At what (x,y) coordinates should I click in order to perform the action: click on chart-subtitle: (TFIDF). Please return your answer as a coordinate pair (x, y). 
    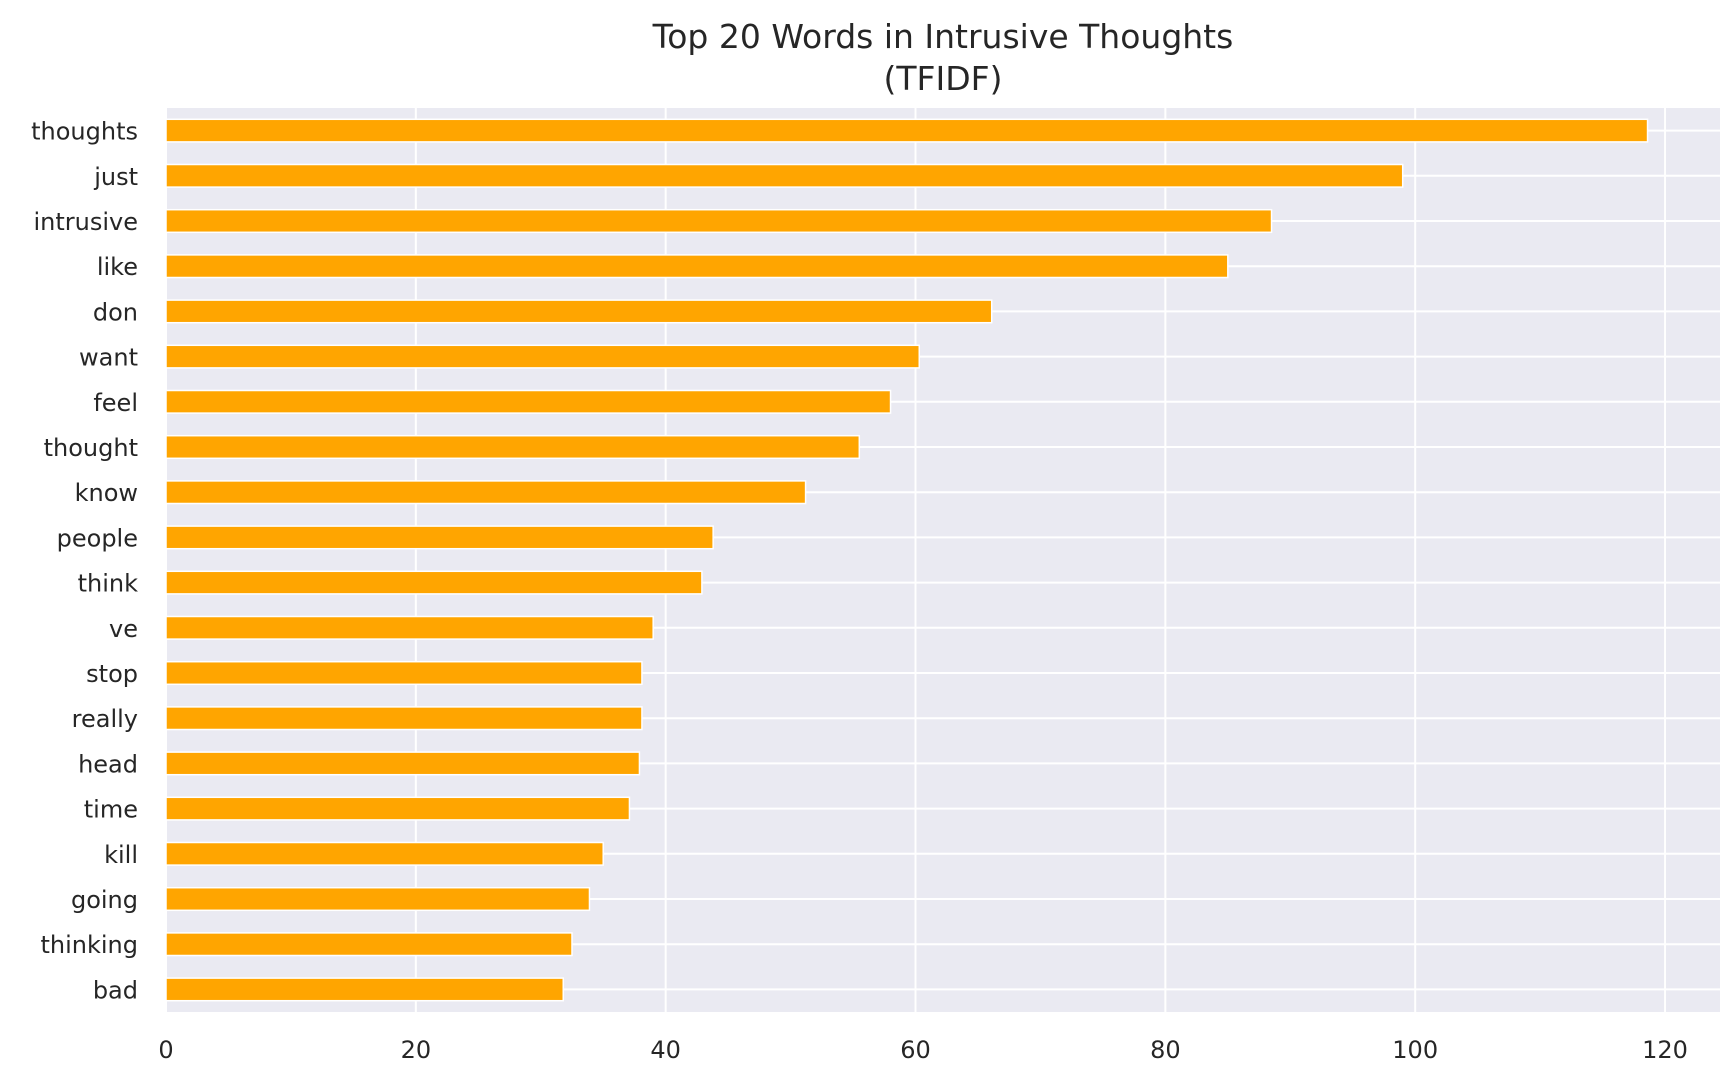
    Looking at the image, I should click on (942, 78).